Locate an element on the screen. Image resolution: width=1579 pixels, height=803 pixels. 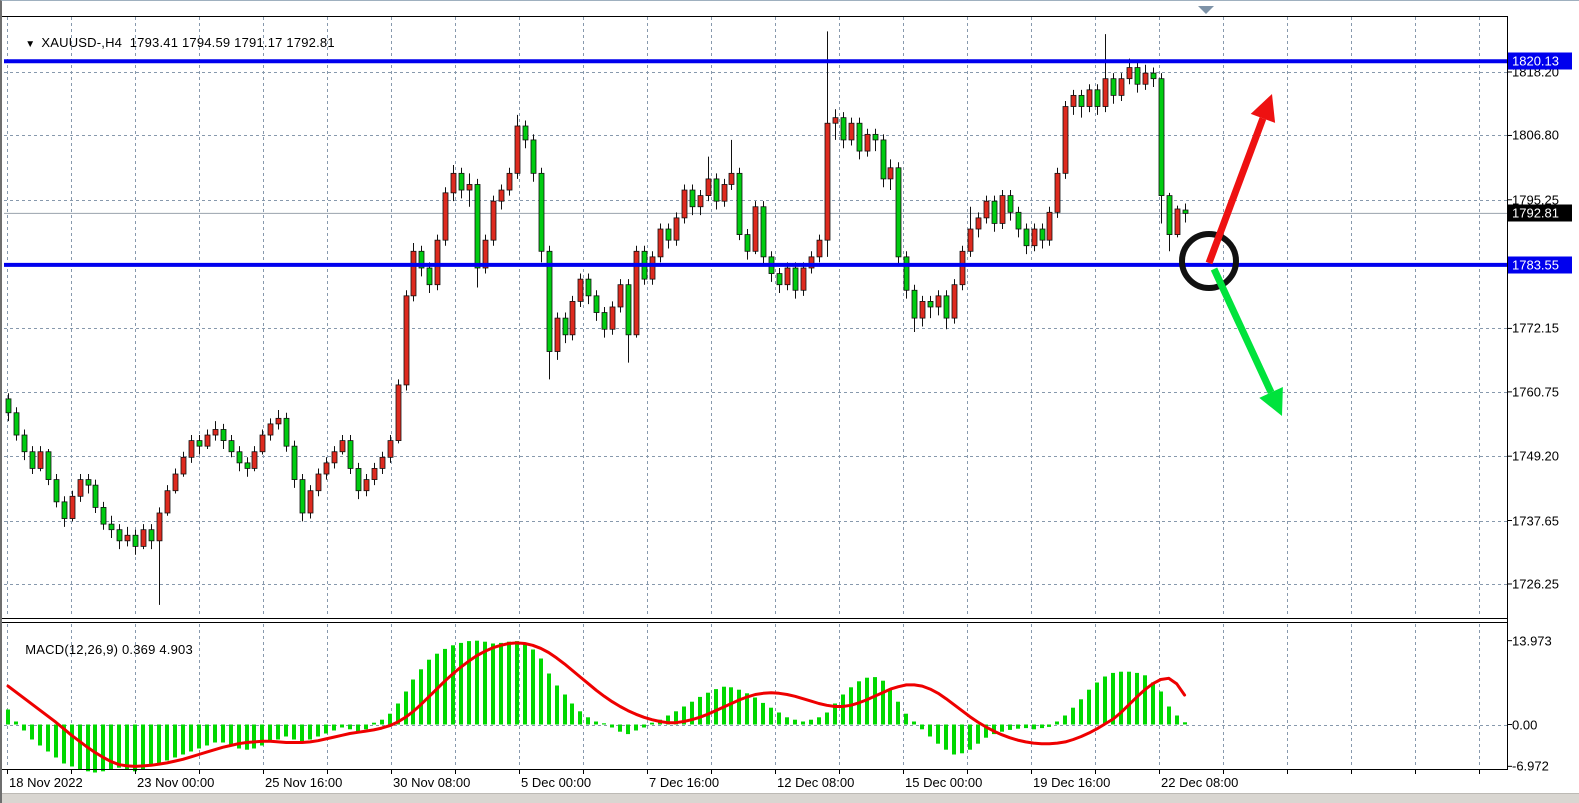
hline-price-tag: 1820.13 is located at coordinates (1540, 61).